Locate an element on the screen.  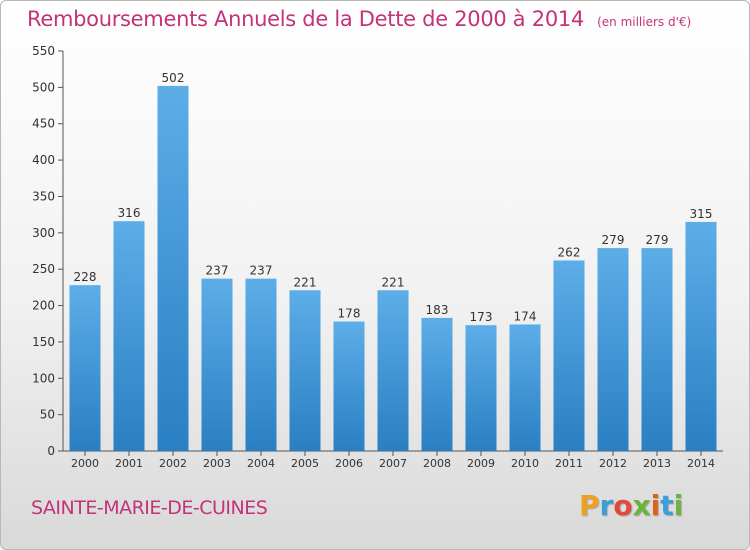
logo-letter: P is located at coordinates (589, 505).